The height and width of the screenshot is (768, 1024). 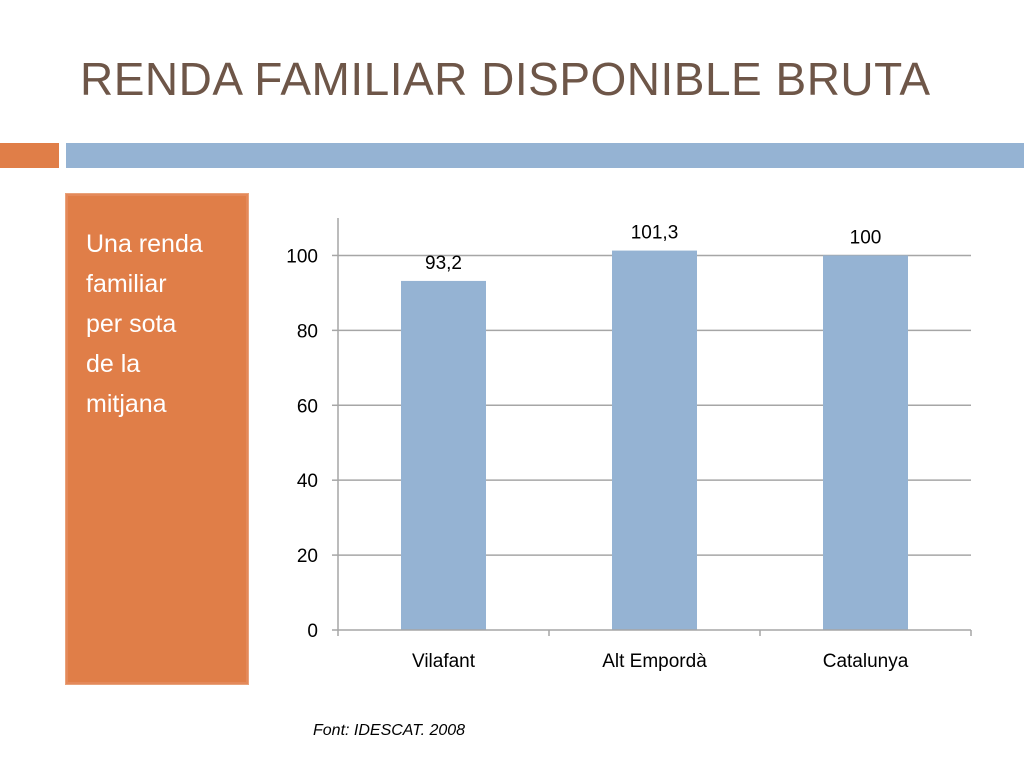 What do you see at coordinates (545, 155) in the screenshot?
I see `accent-bar-blue` at bounding box center [545, 155].